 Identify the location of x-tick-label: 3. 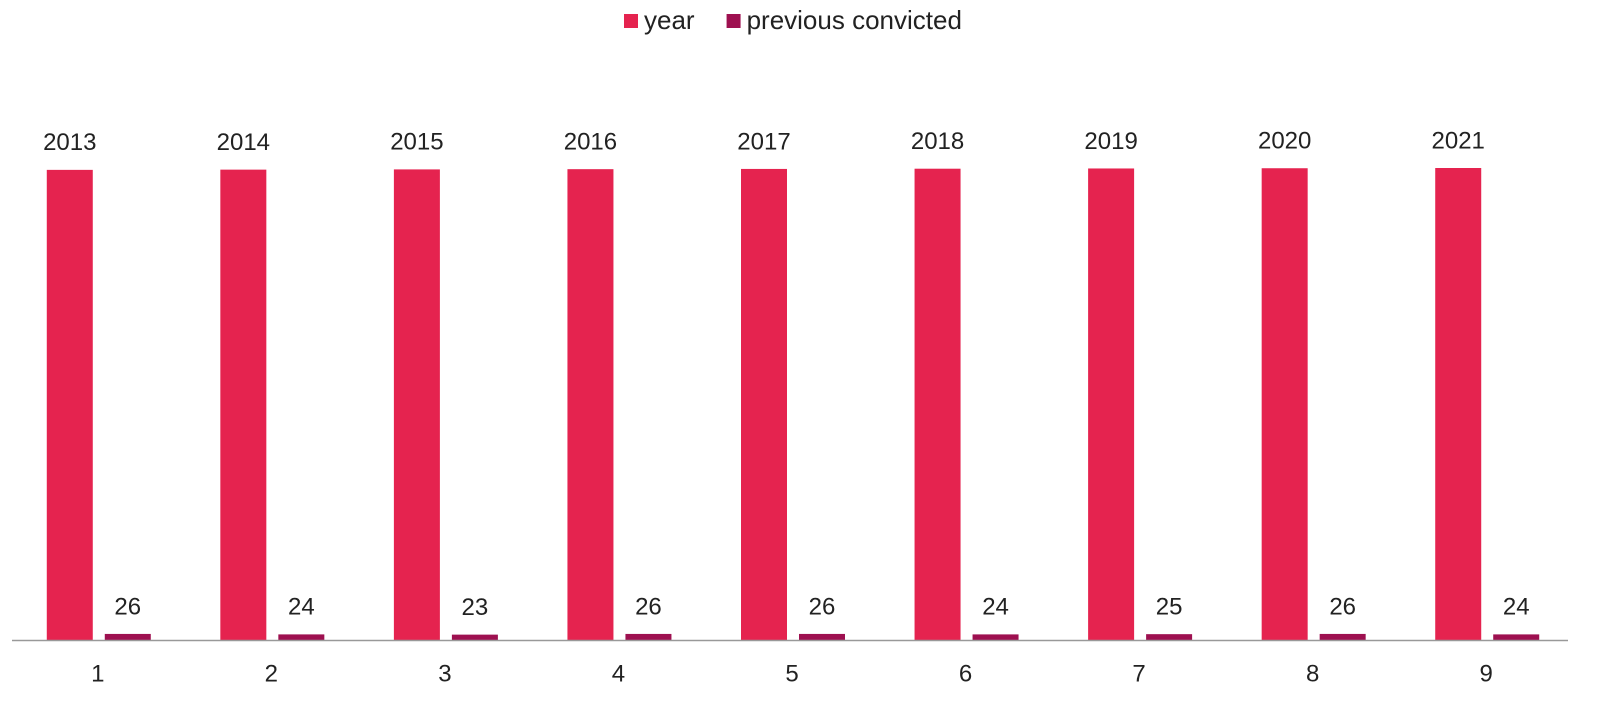
(444, 673).